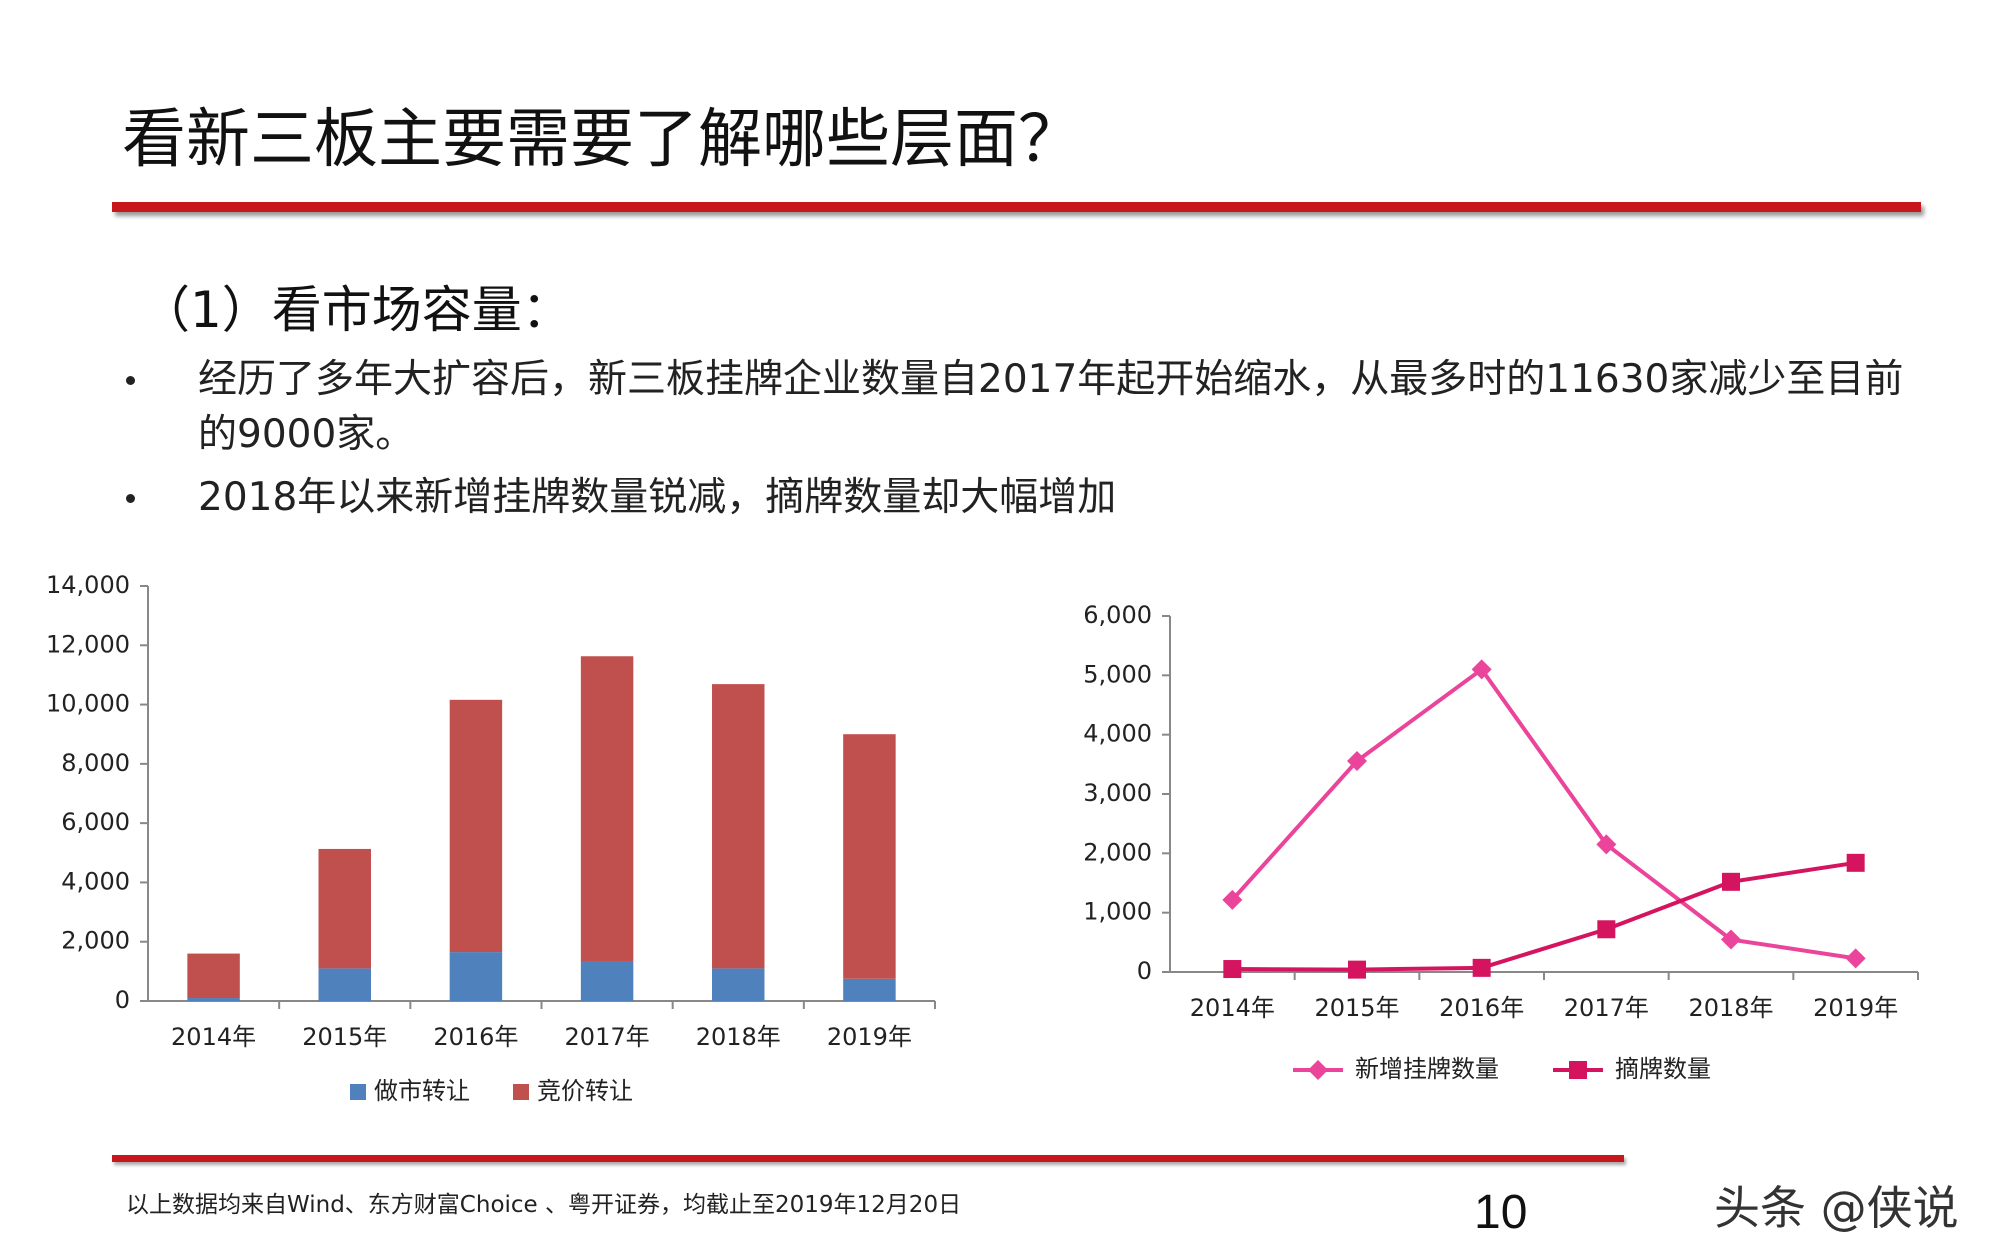 This screenshot has width=2000, height=1250. I want to click on y-tick-label: 8,000, so click(95, 763).